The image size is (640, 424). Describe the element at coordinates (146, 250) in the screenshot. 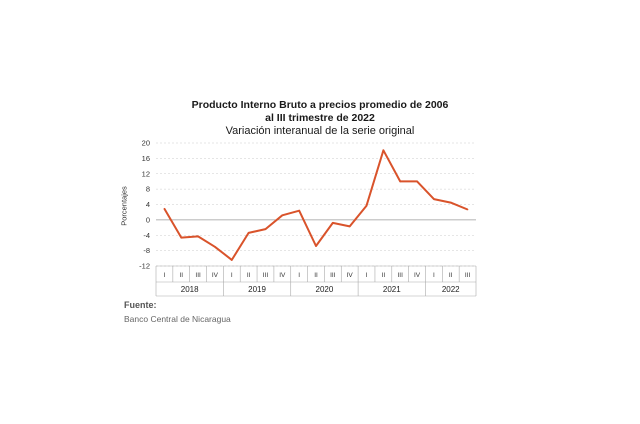

I see `y-tick-label: -8` at that location.